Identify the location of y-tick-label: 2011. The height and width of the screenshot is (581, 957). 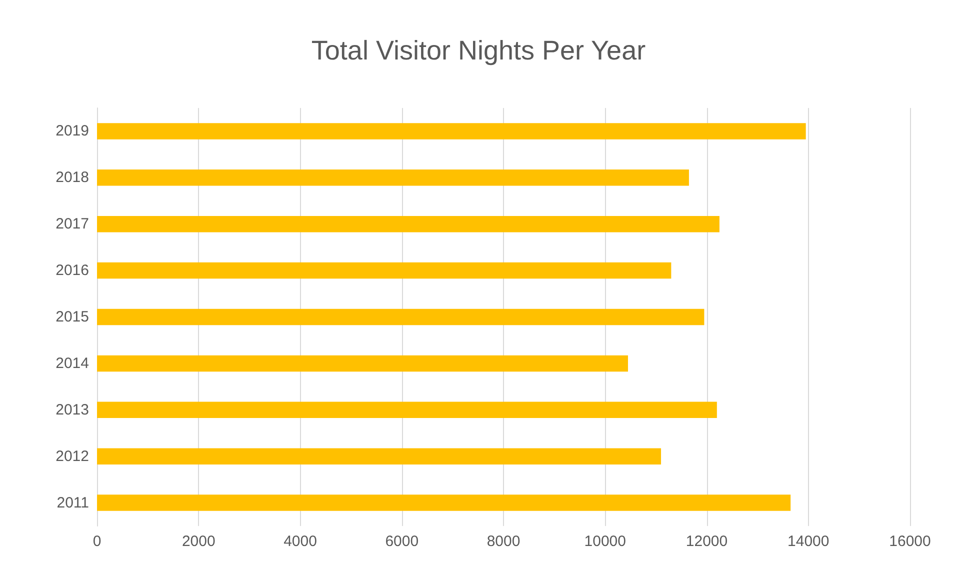
(72, 503).